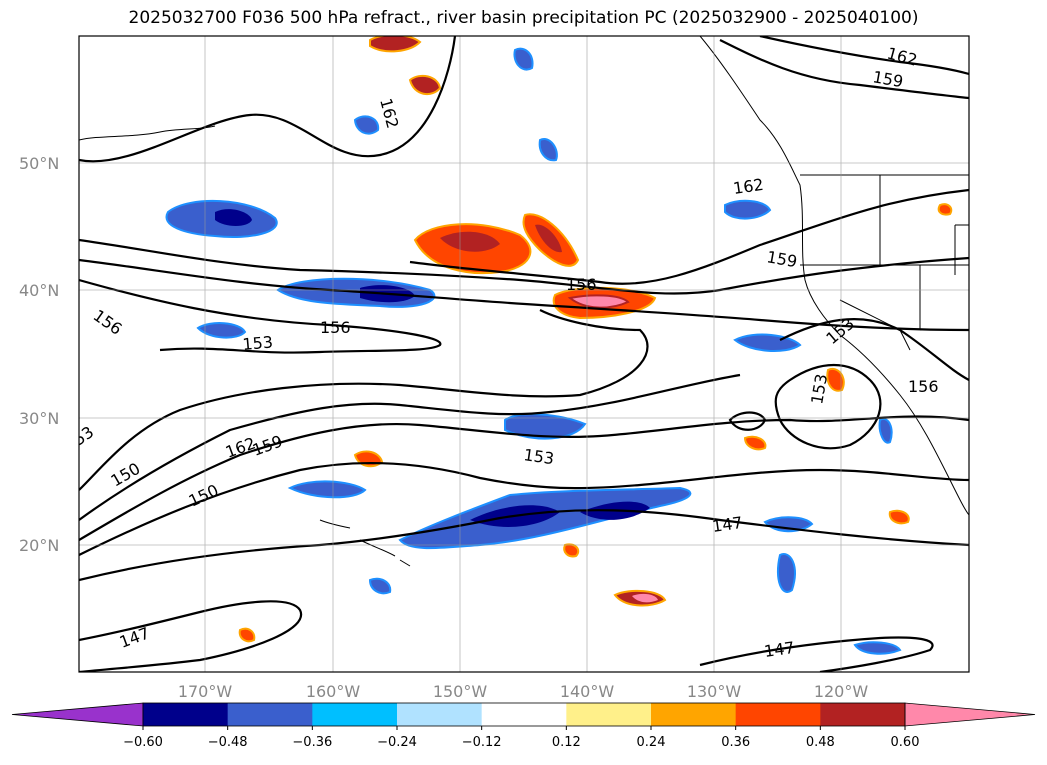  I want to click on colorbar-tick-label: −0.60, so click(143, 742).